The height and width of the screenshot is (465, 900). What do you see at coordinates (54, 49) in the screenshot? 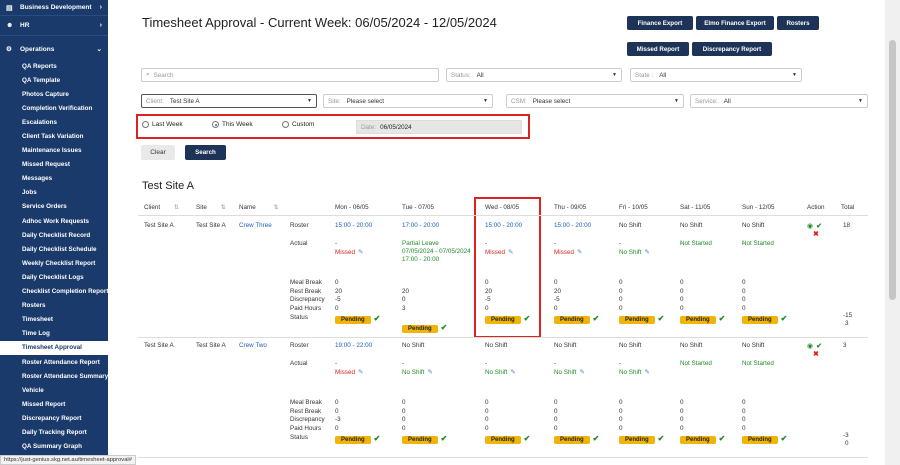
I see `sidebar-section-operations: ⚙ Operations ⌄` at bounding box center [54, 49].